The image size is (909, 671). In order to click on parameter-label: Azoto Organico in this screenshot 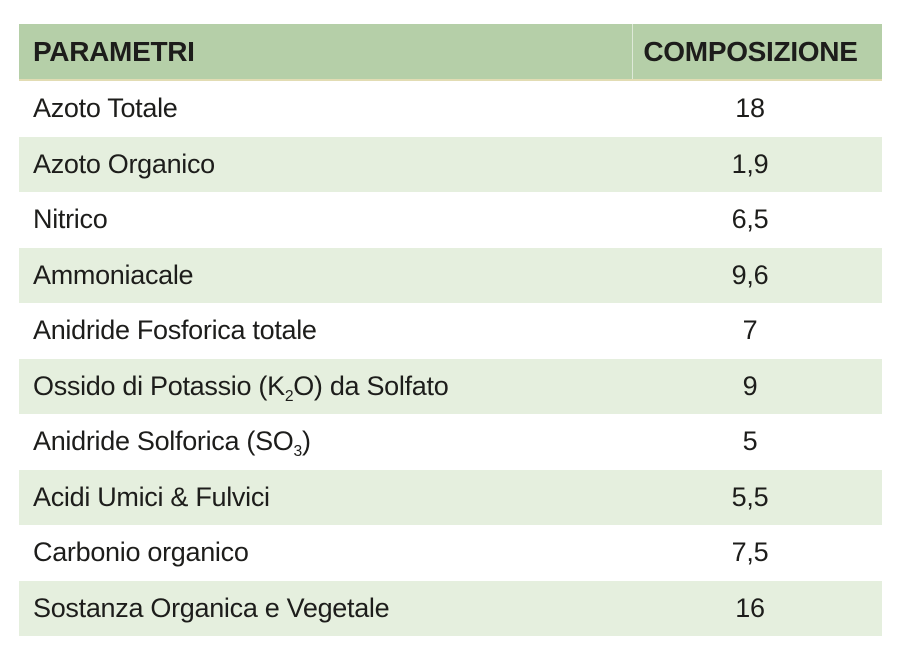, I will do `click(124, 164)`.